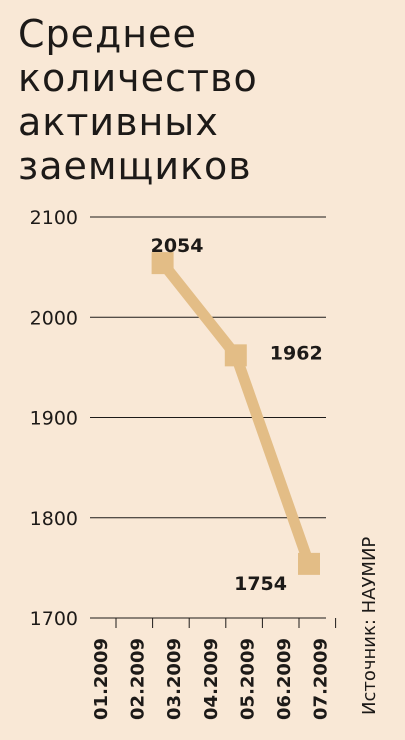 This screenshot has height=740, width=405. What do you see at coordinates (101, 679) in the screenshot?
I see `x-tick-label: 01.2009` at bounding box center [101, 679].